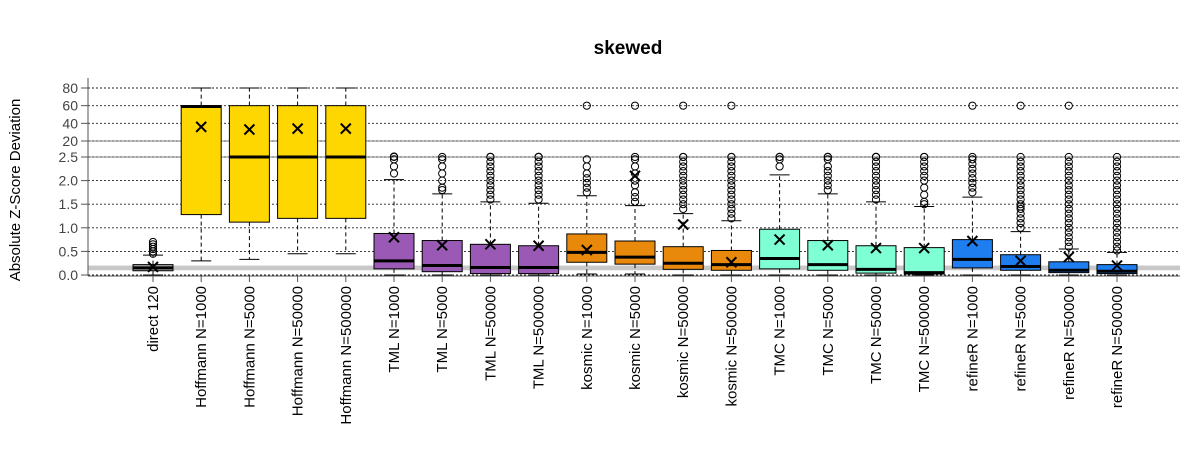  What do you see at coordinates (69, 181) in the screenshot?
I see `y-tick-label: 2.0` at bounding box center [69, 181].